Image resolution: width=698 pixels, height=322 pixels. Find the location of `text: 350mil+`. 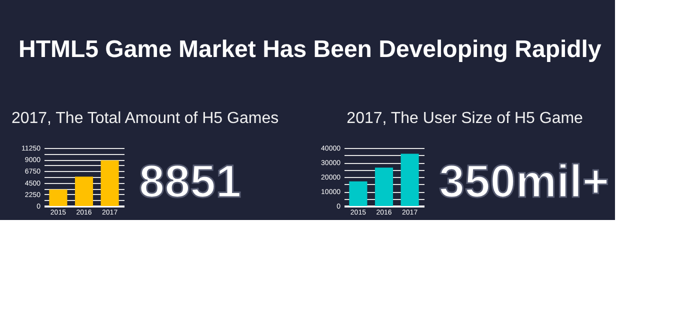

text: 350mil+ is located at coordinates (524, 181).